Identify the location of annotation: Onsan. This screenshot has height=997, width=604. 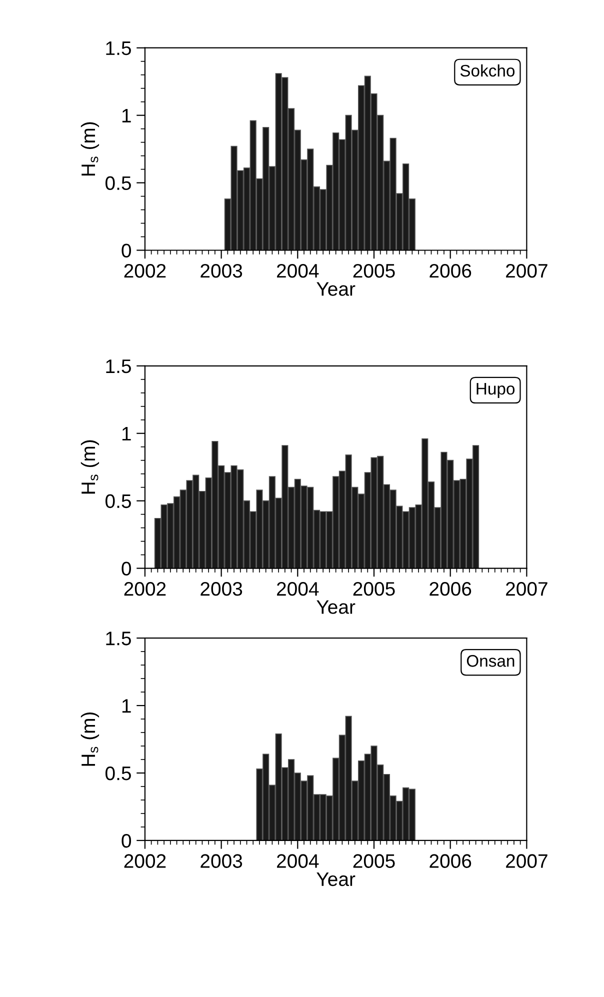
(490, 661).